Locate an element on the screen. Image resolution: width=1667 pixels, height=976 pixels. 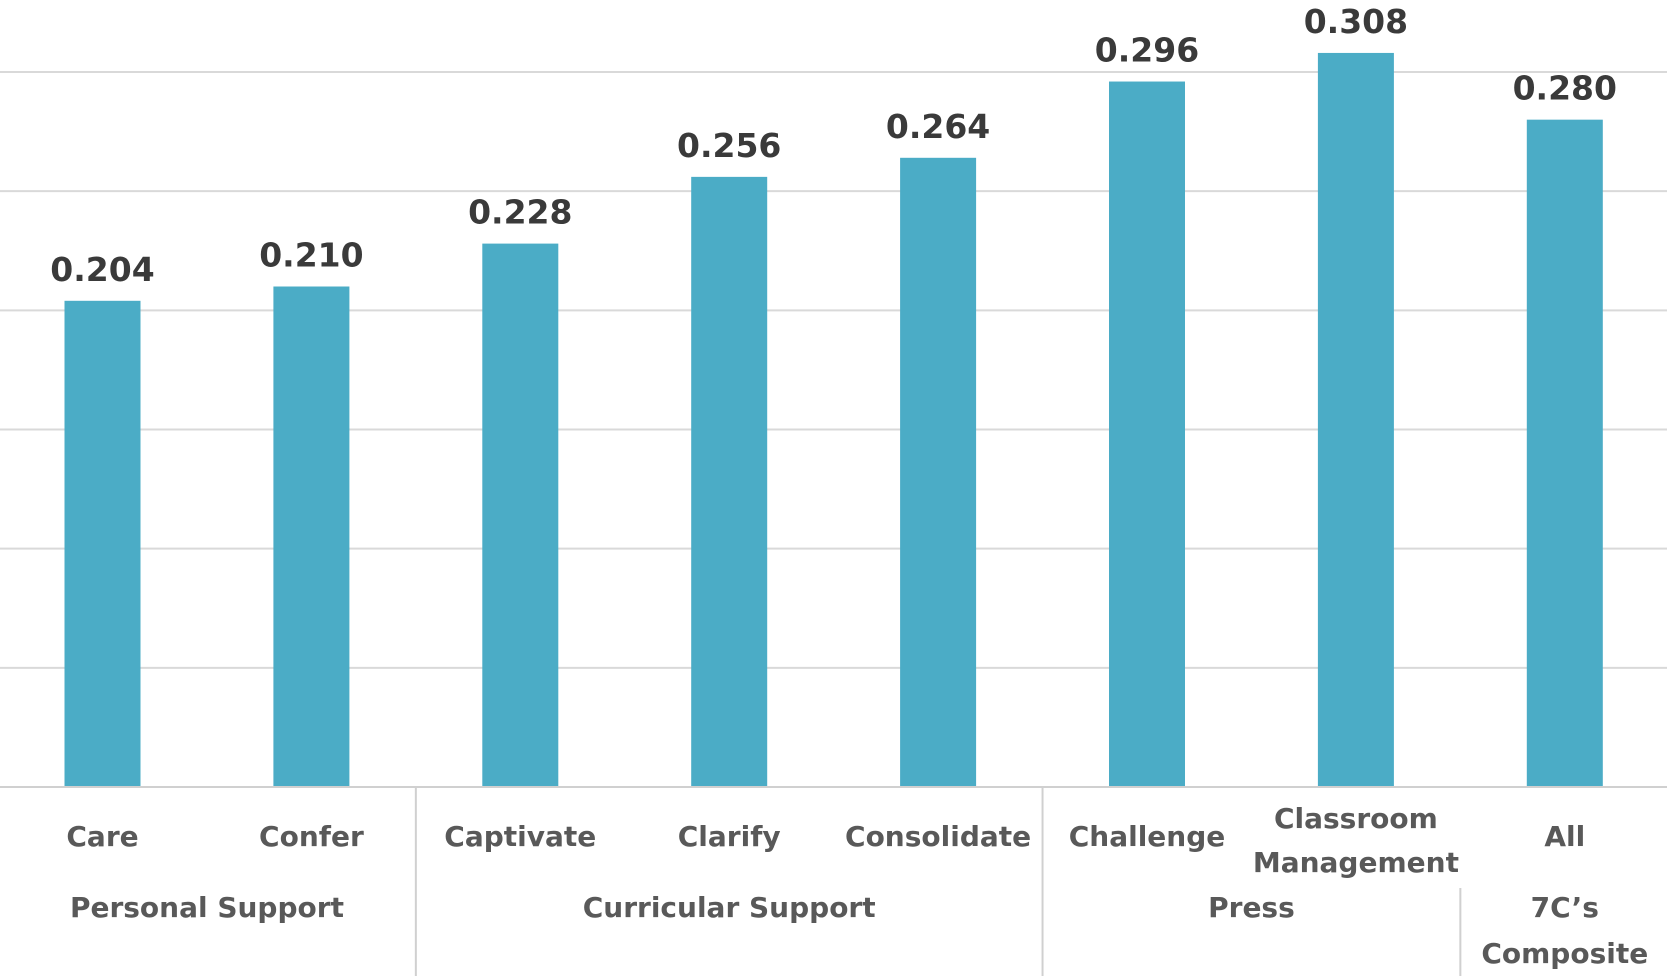
value-label: 0.296 is located at coordinates (1147, 50).